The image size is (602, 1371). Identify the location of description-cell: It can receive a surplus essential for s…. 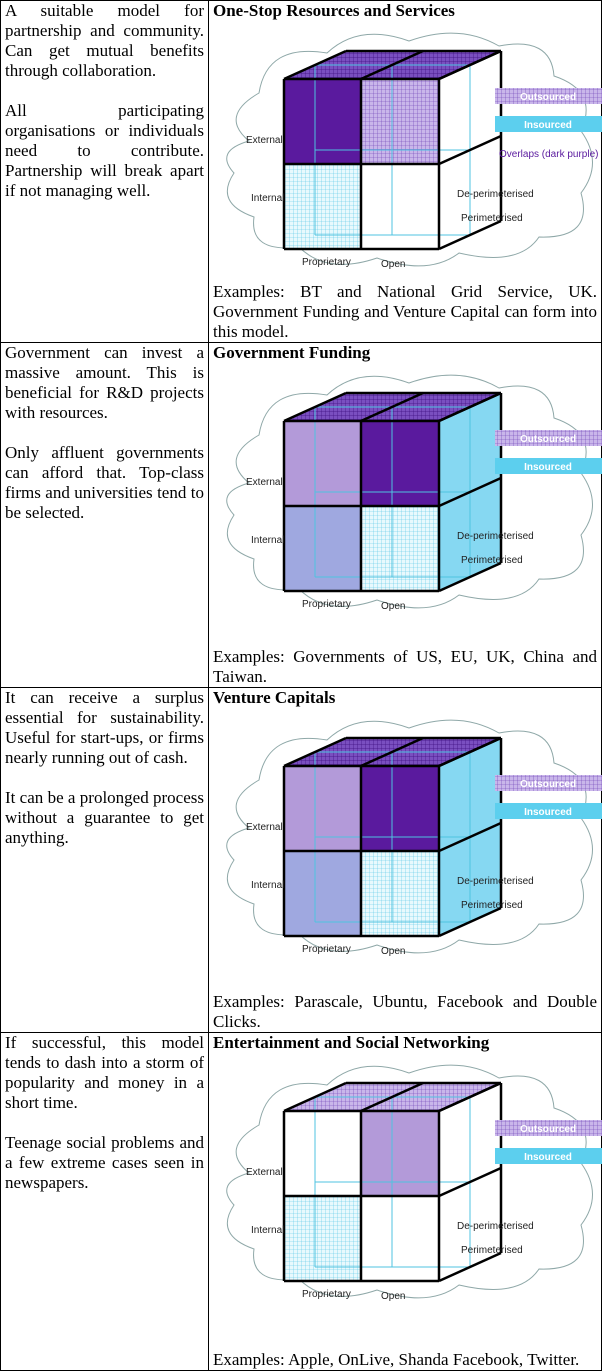
(104, 860).